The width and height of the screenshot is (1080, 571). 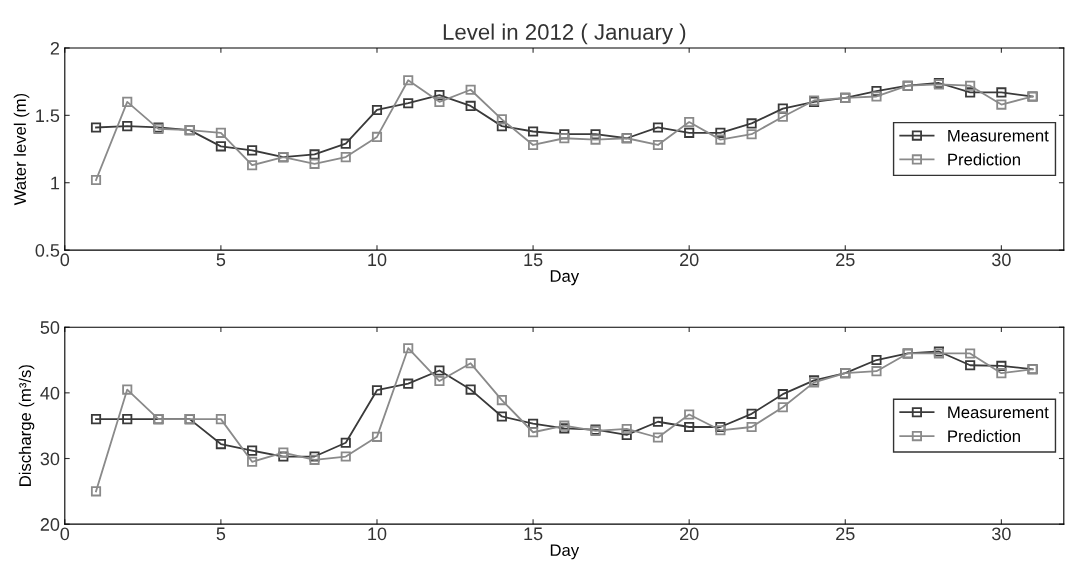 I want to click on y-tick-label: 50, so click(x=50, y=327).